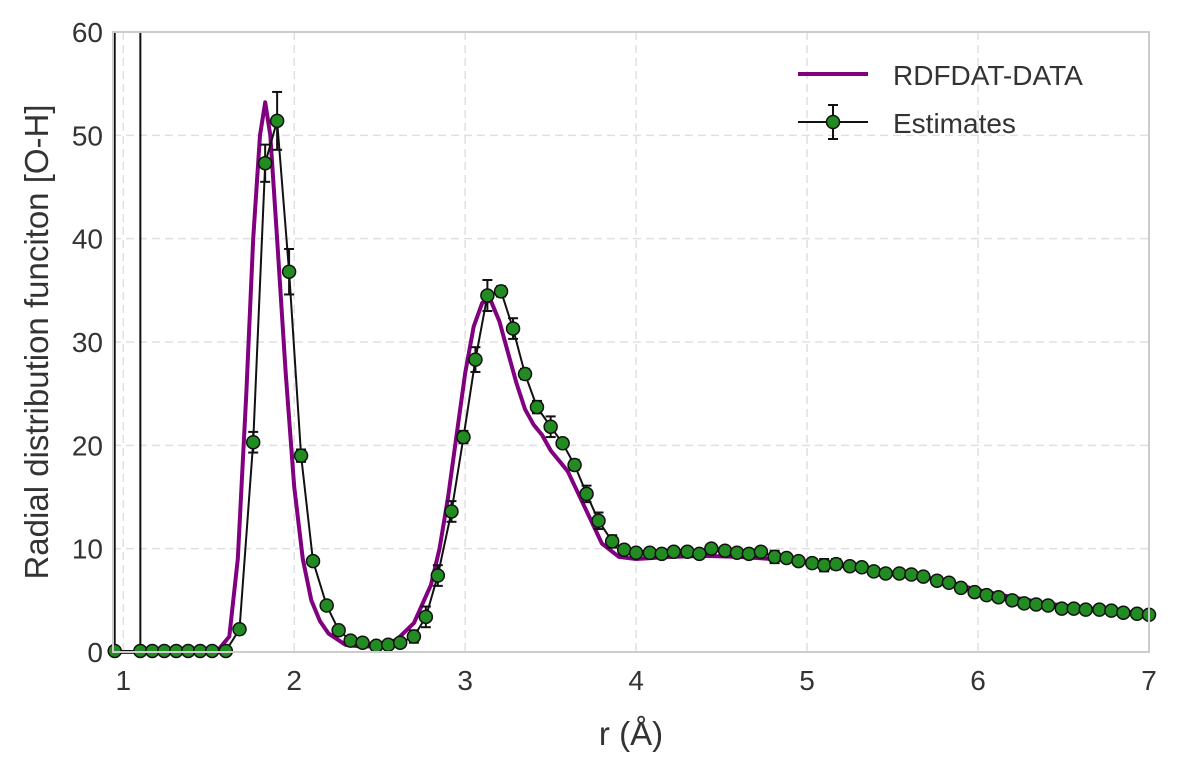  What do you see at coordinates (833, 122) in the screenshot?
I see `legend-swatch-estimates-marker` at bounding box center [833, 122].